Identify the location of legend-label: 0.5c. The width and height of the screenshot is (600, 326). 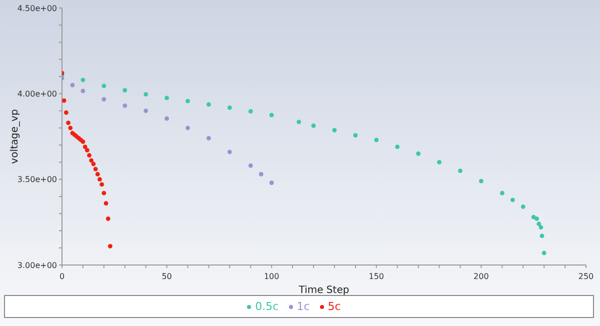
(267, 306).